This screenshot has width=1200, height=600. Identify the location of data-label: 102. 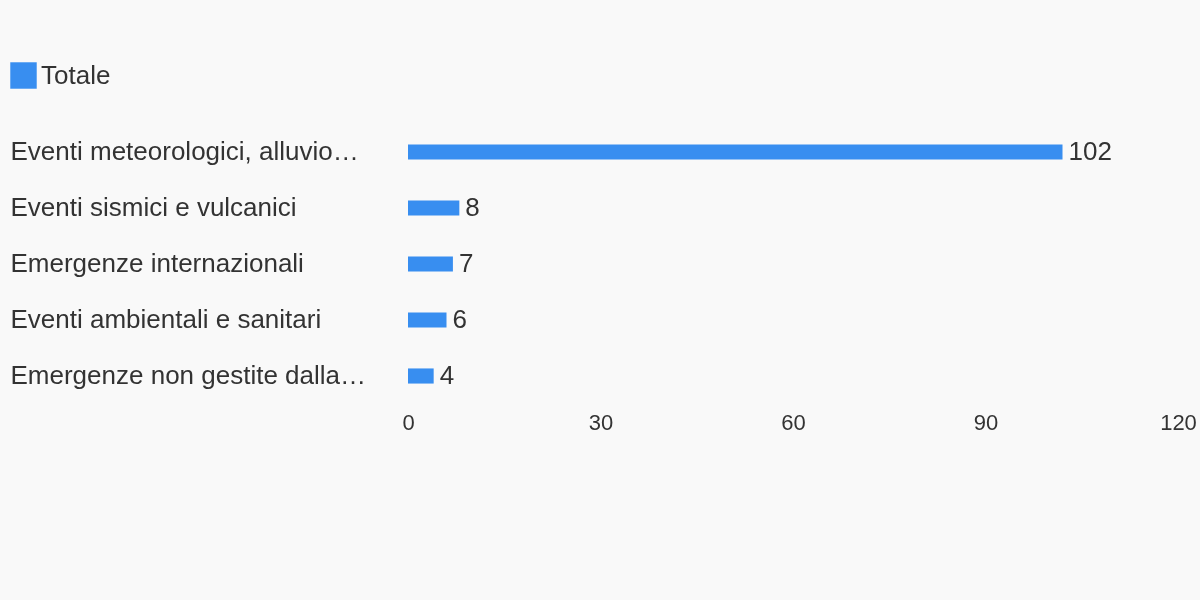
(1090, 151).